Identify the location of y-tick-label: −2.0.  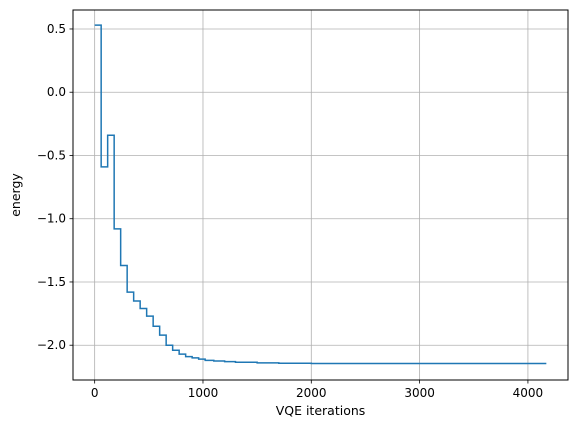
(51, 345).